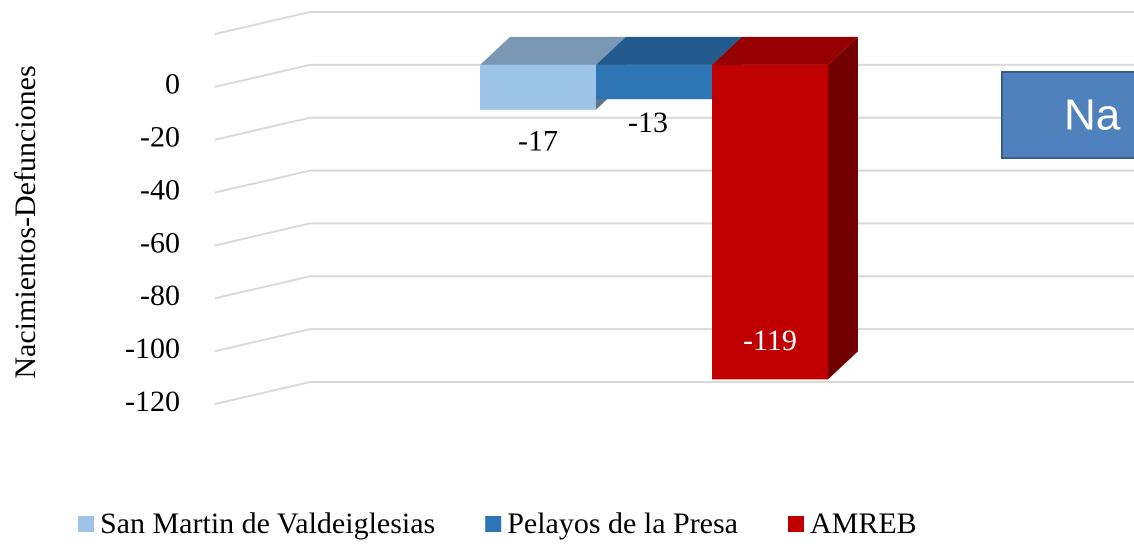 This screenshot has height=547, width=1134. I want to click on bar-side, so click(843, 208).